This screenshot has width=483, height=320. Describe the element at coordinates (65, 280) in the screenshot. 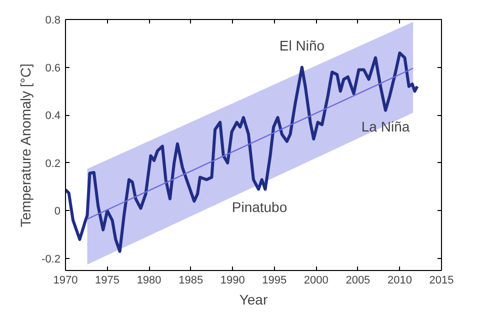

I see `x-tick-label: 1970` at that location.